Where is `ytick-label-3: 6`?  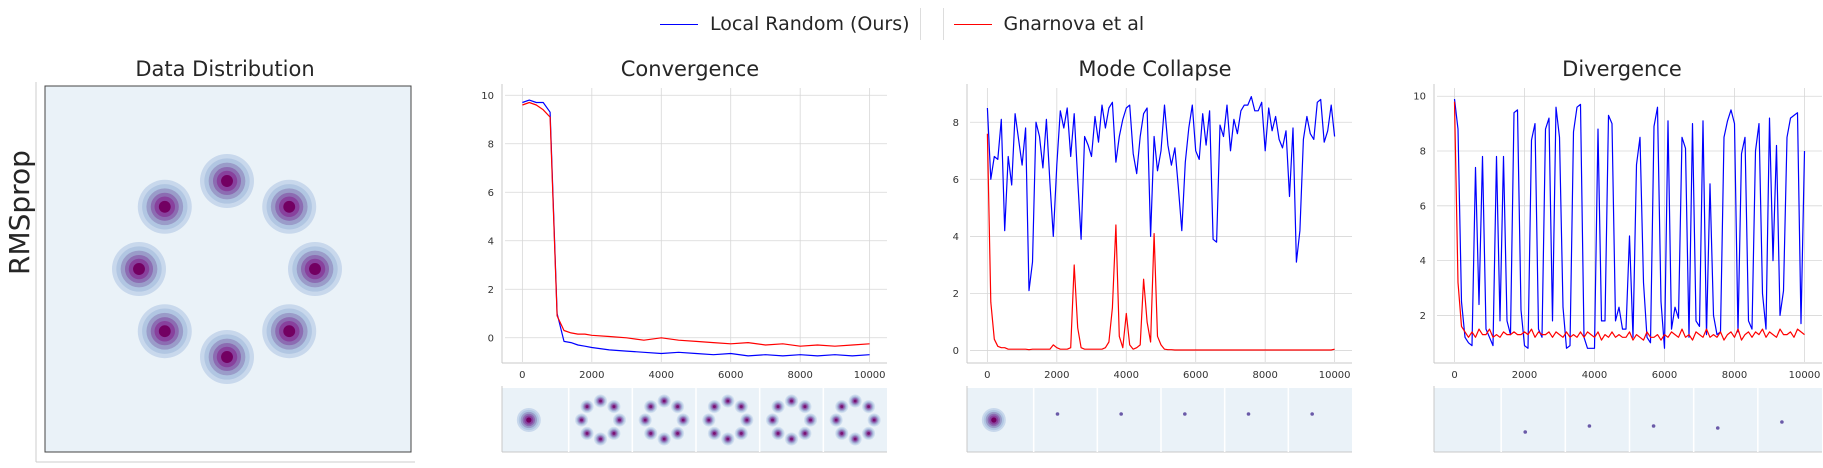
ytick-label-3: 6 is located at coordinates (956, 180).